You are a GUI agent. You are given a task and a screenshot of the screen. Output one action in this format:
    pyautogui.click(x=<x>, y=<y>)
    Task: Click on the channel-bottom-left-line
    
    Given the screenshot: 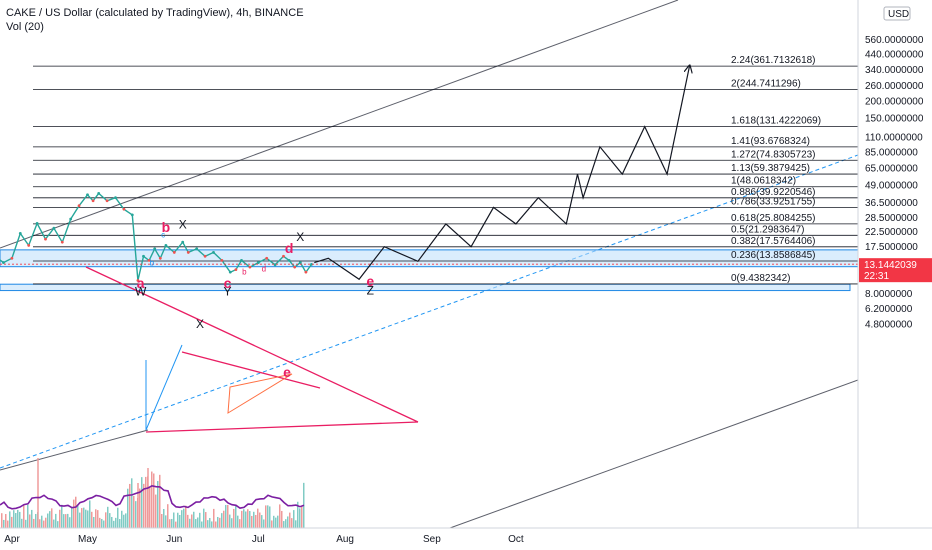 What is the action you would take?
    pyautogui.click(x=74, y=450)
    